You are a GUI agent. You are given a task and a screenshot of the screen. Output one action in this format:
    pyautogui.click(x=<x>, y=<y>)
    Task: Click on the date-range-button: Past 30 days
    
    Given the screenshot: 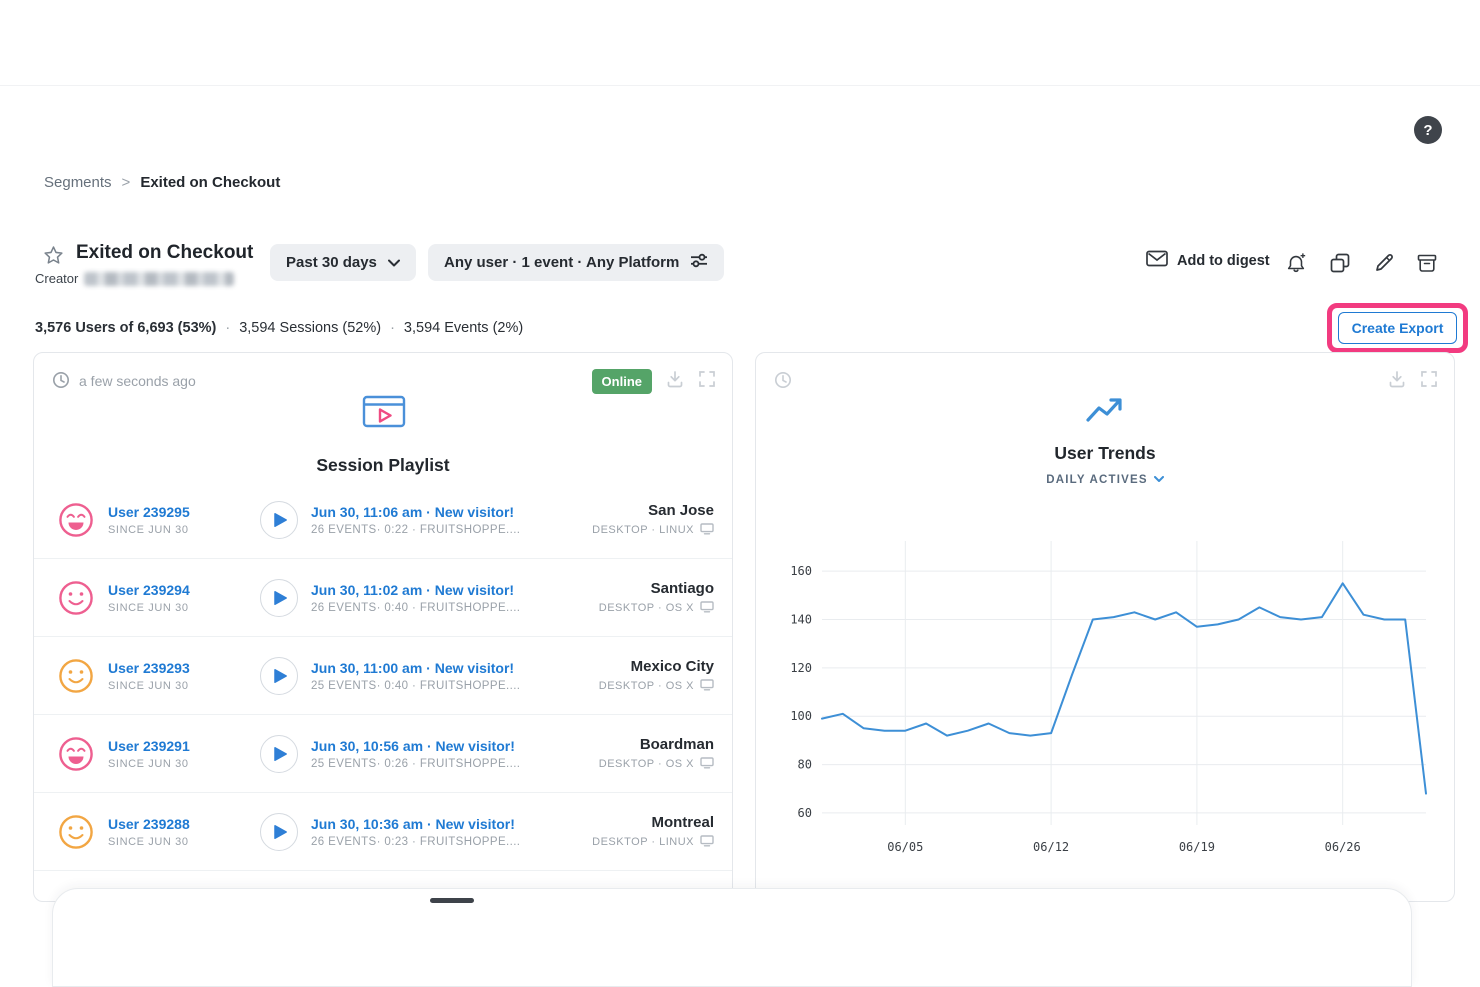 What is the action you would take?
    pyautogui.click(x=343, y=262)
    